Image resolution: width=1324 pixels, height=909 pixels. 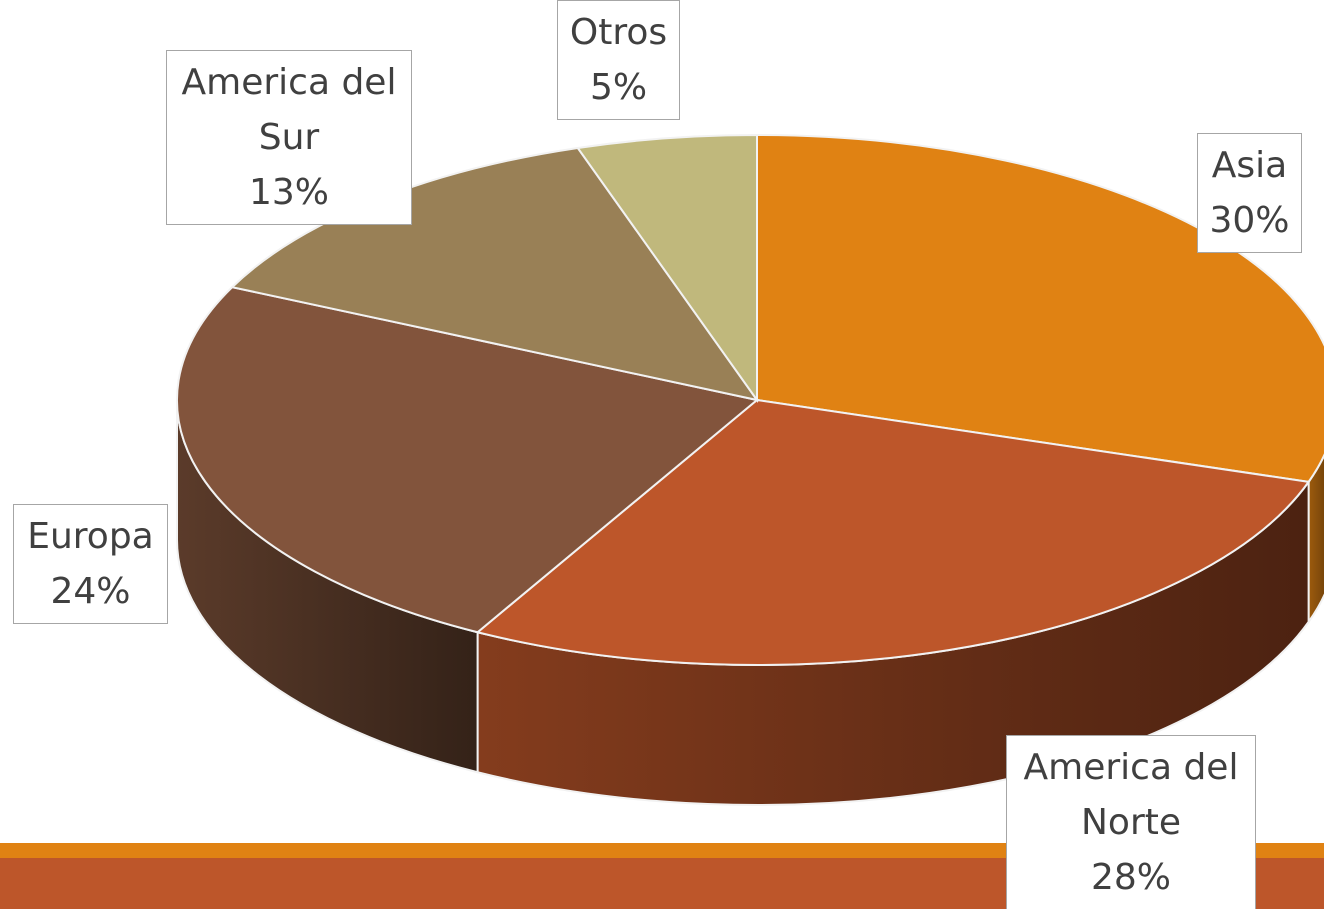 What do you see at coordinates (618, 32) in the screenshot?
I see `category-name: Otros` at bounding box center [618, 32].